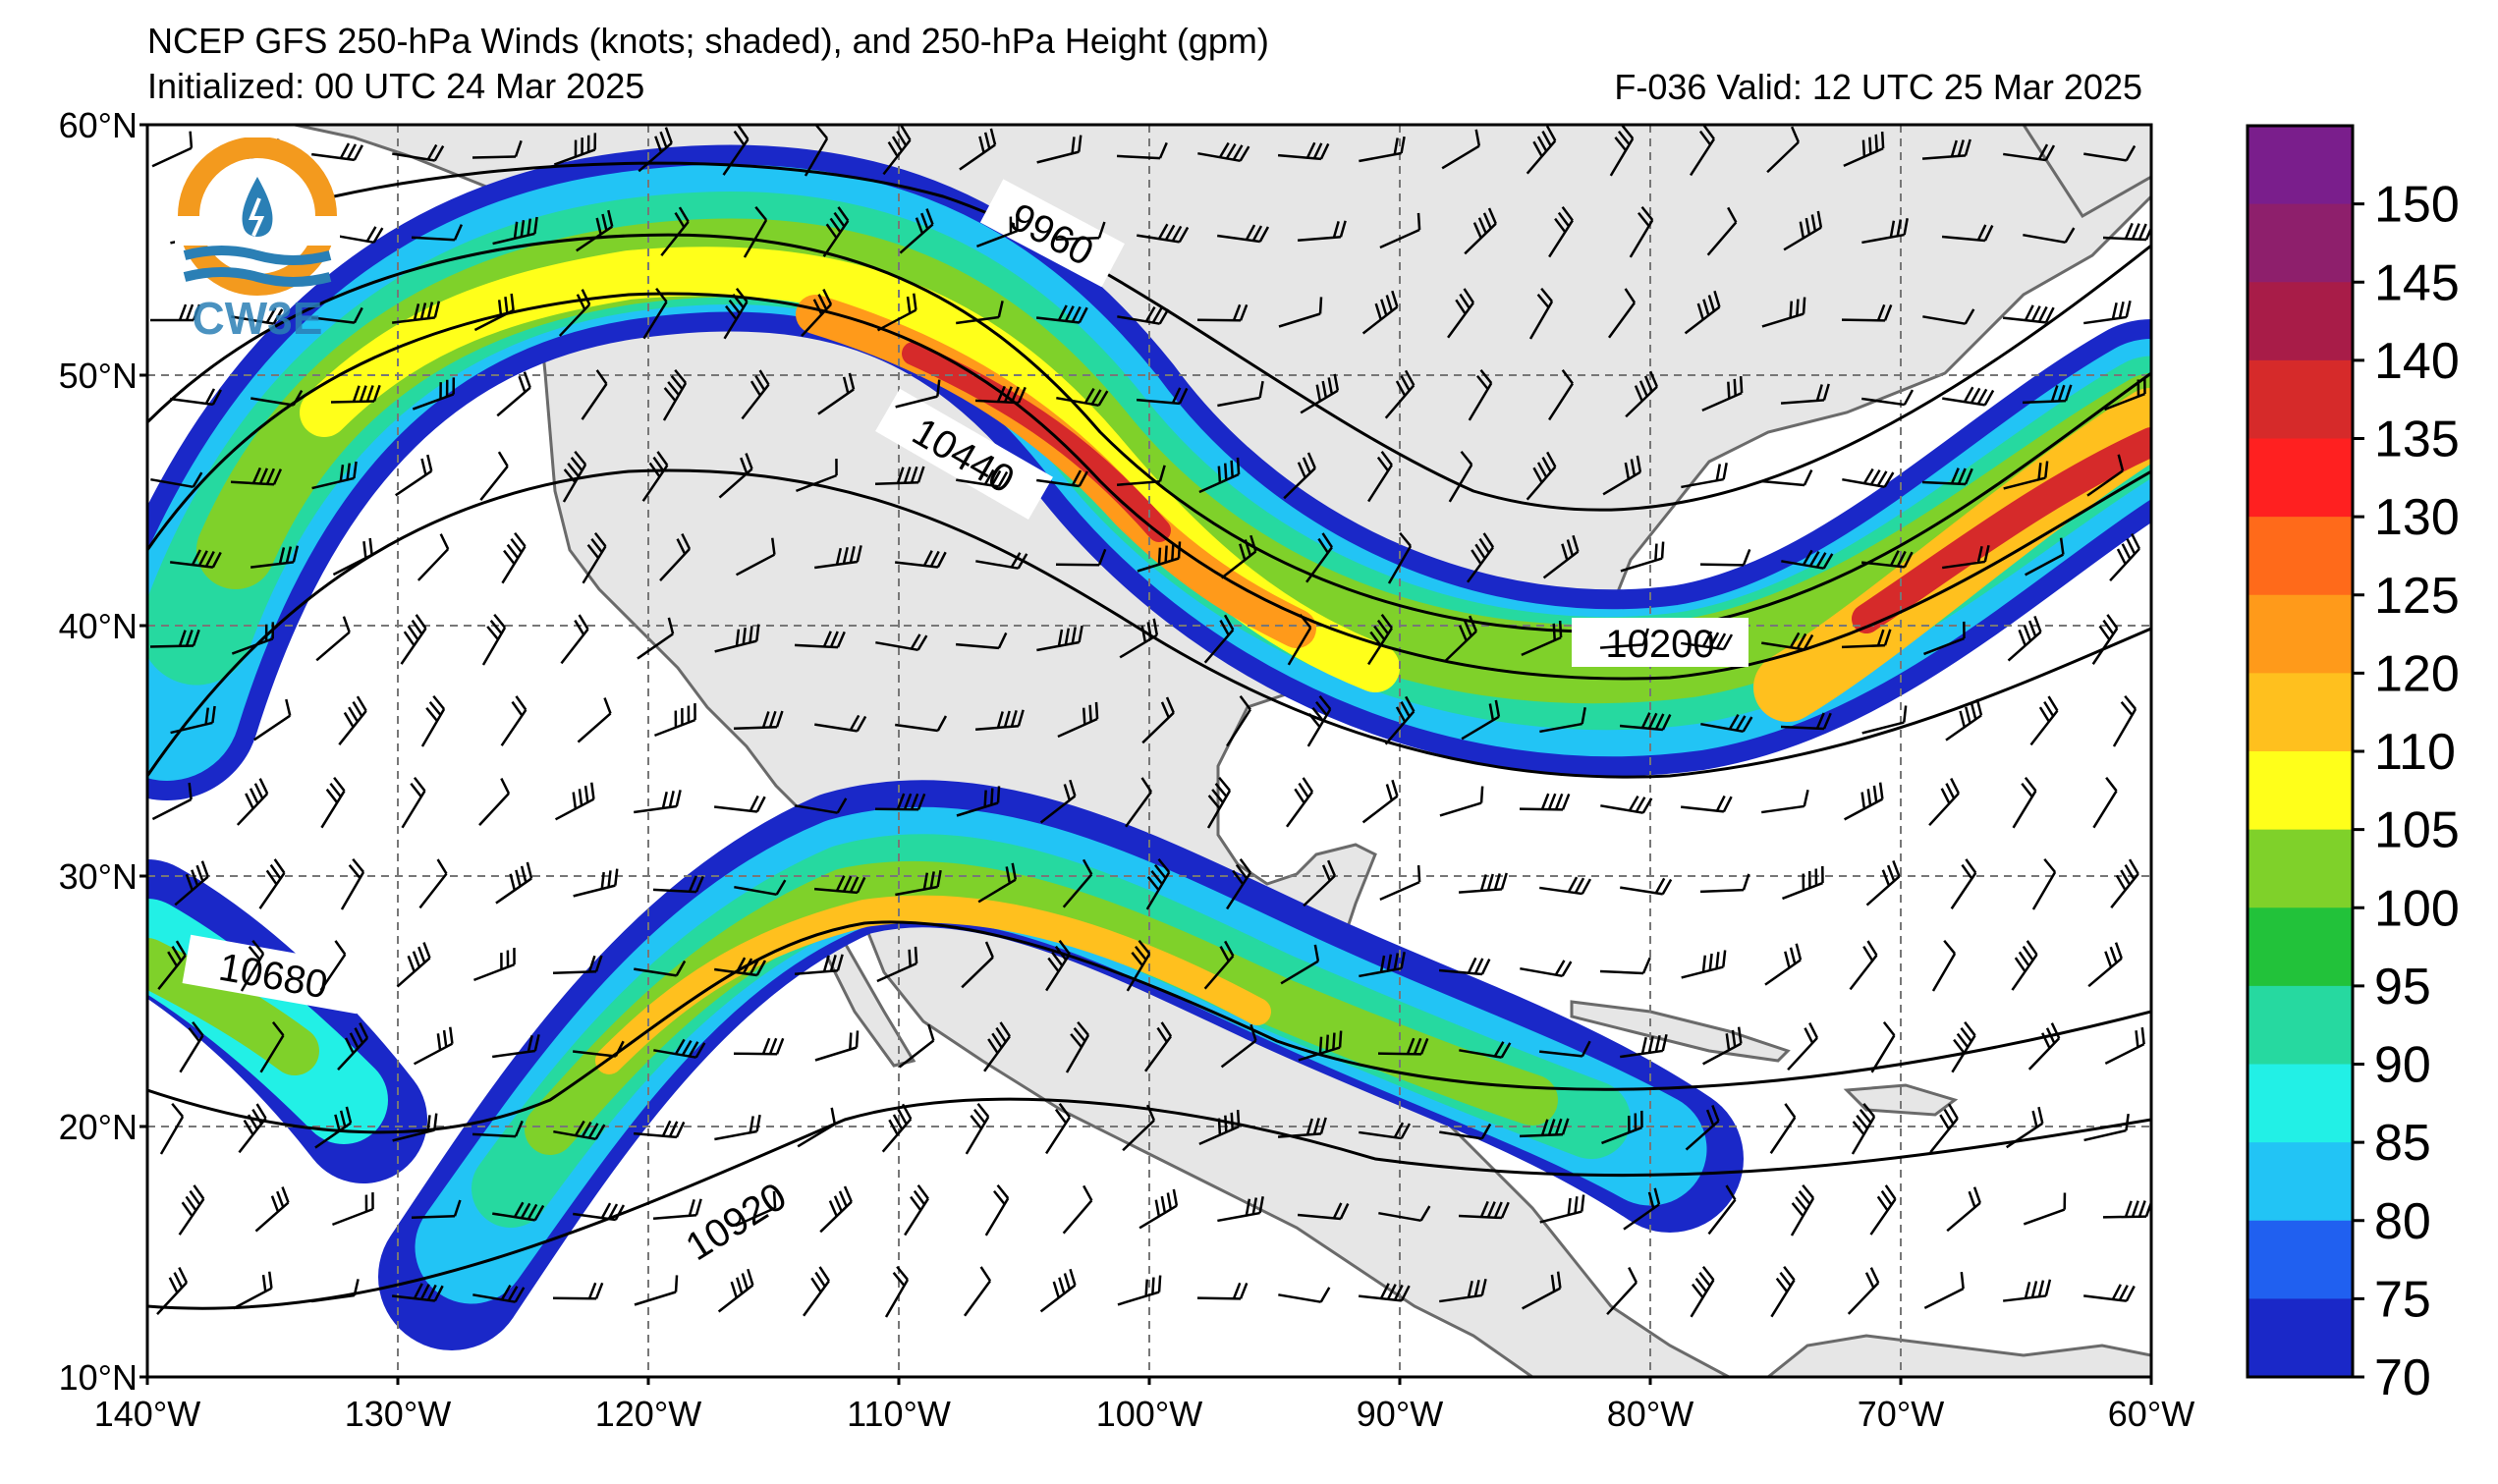  What do you see at coordinates (258, 318) in the screenshot?
I see `logo-text: CW3E` at bounding box center [258, 318].